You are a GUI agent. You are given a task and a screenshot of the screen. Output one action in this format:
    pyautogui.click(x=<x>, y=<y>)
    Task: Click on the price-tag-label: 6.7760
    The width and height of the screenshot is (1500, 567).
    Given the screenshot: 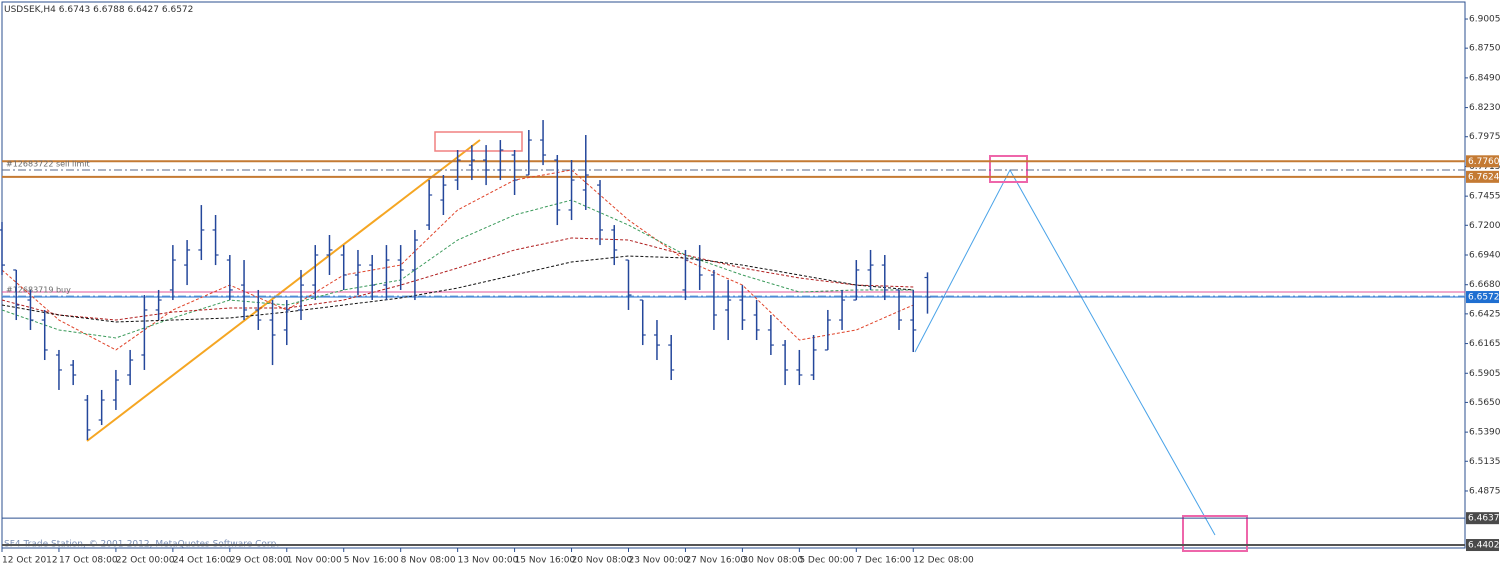 What is the action you would take?
    pyautogui.click(x=1484, y=162)
    